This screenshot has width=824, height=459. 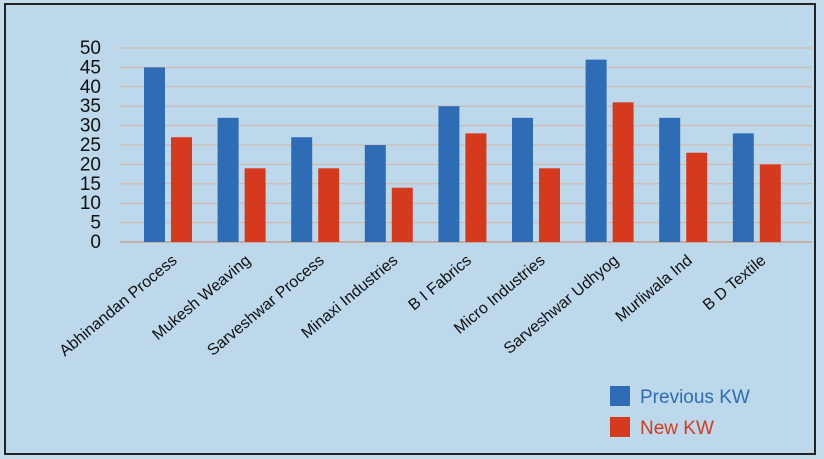 I want to click on y-tick-label: 35, so click(x=90, y=106).